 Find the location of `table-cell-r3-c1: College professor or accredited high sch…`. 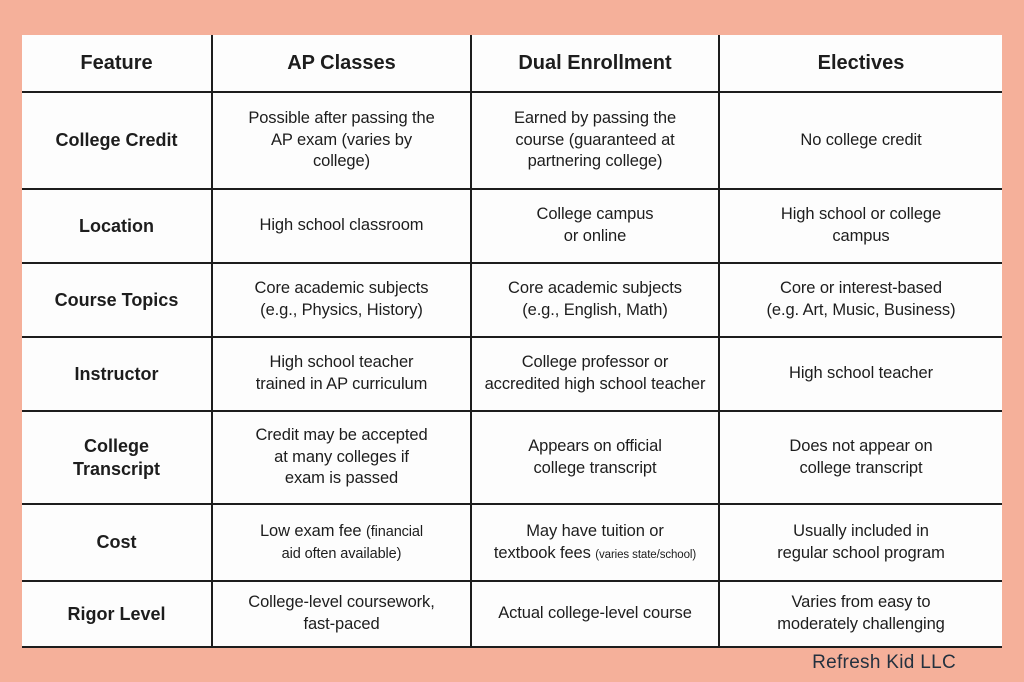

table-cell-r3-c1: College professor or accredited high sch… is located at coordinates (596, 375).